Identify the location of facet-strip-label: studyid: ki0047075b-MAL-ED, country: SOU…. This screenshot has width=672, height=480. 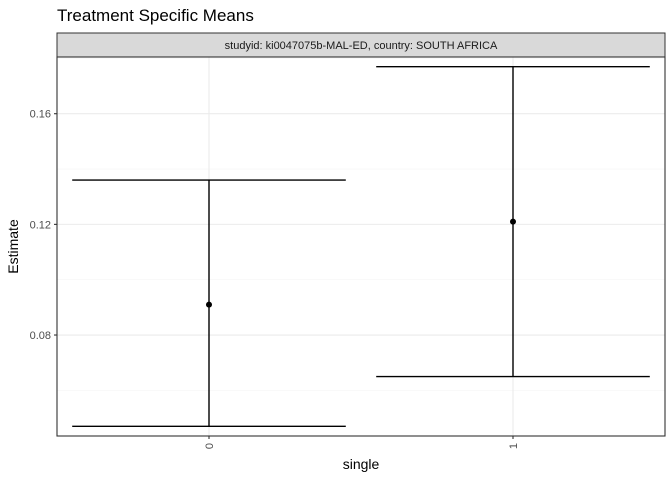
(361, 46).